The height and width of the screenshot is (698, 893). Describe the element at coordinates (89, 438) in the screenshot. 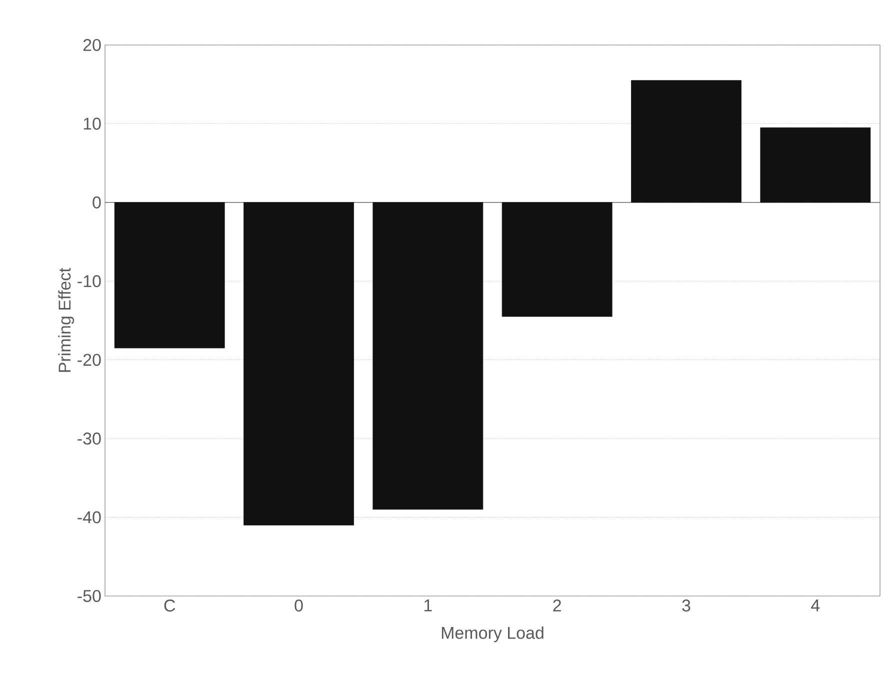

I see `y-tick-label: -30` at that location.